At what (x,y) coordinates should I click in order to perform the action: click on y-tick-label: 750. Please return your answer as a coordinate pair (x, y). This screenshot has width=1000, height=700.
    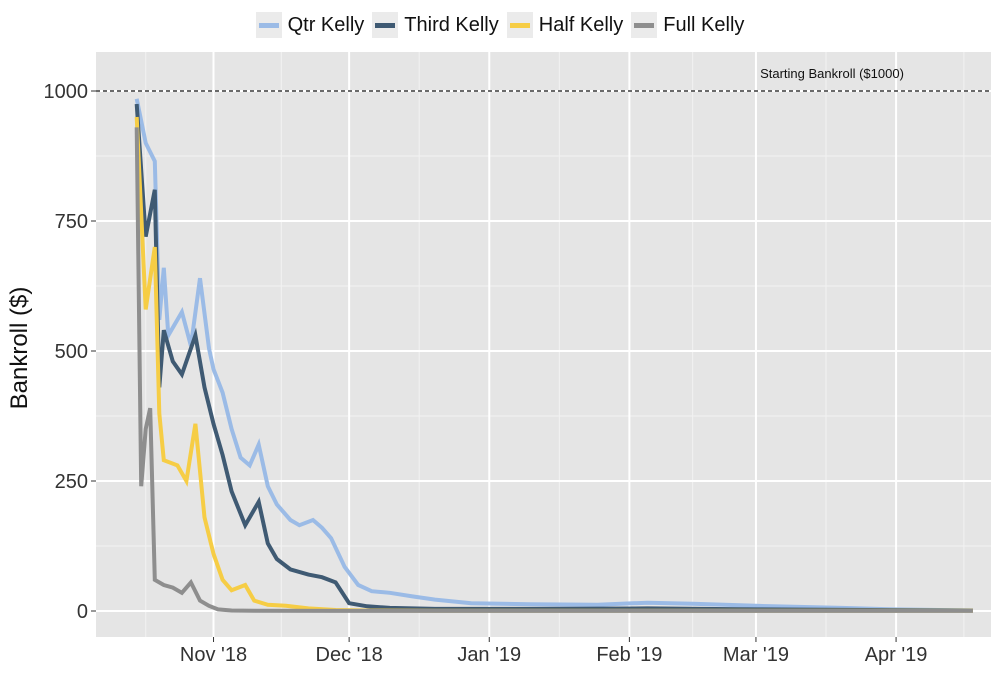
    Looking at the image, I should click on (71, 222).